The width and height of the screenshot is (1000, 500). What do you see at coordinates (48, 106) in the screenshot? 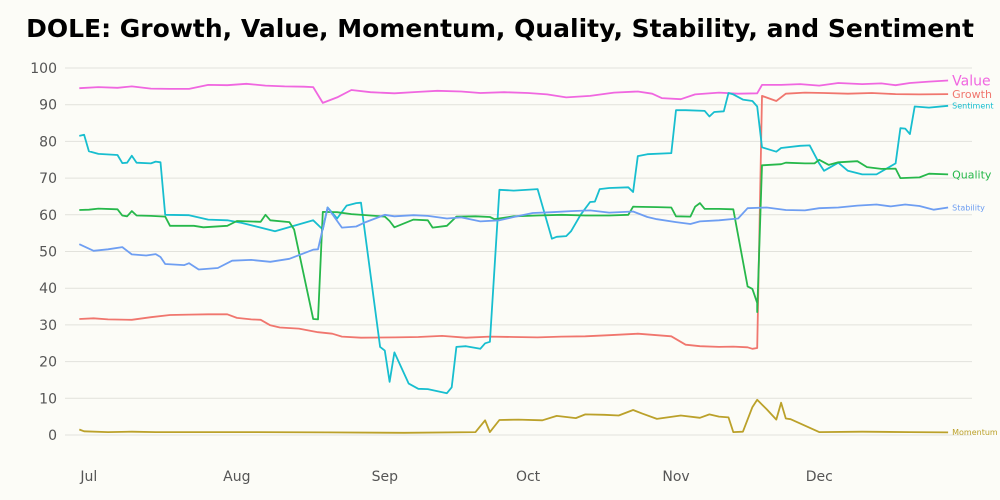
I see `y-tick-label: 90` at bounding box center [48, 106].